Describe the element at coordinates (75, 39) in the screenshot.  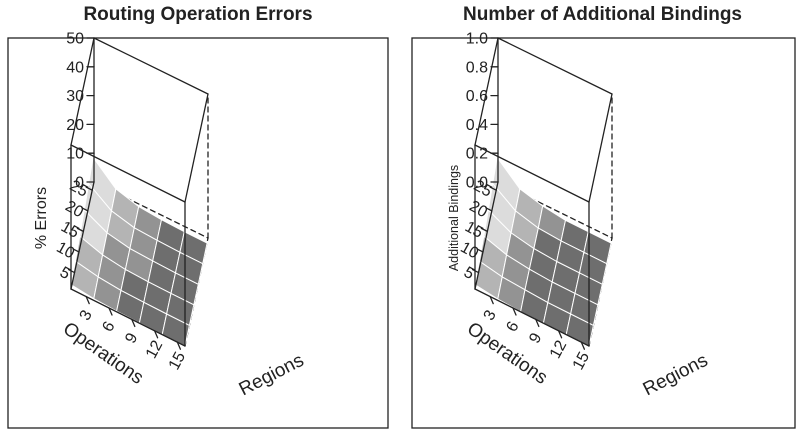
I see `z-tick-label: 50` at that location.